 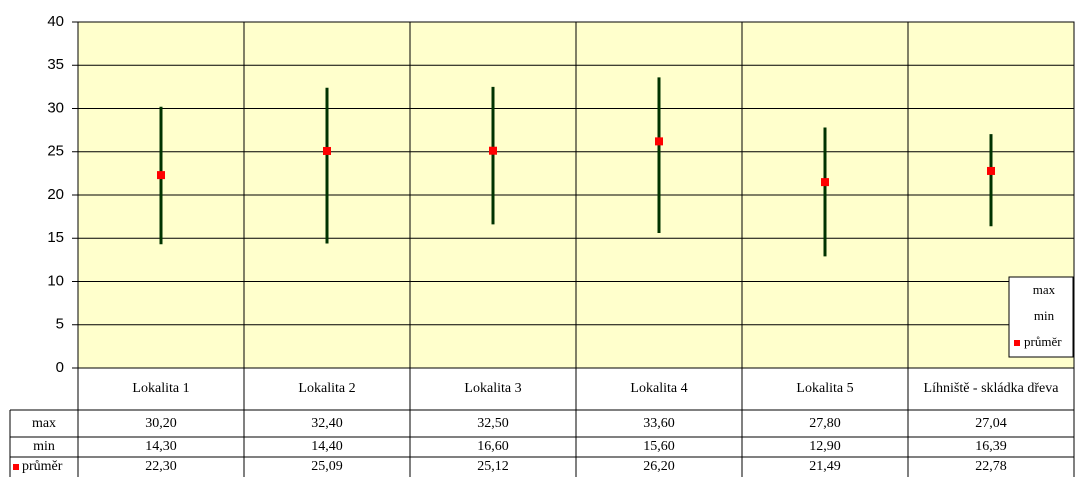 What do you see at coordinates (1043, 341) in the screenshot?
I see `legend-label: průměr` at bounding box center [1043, 341].